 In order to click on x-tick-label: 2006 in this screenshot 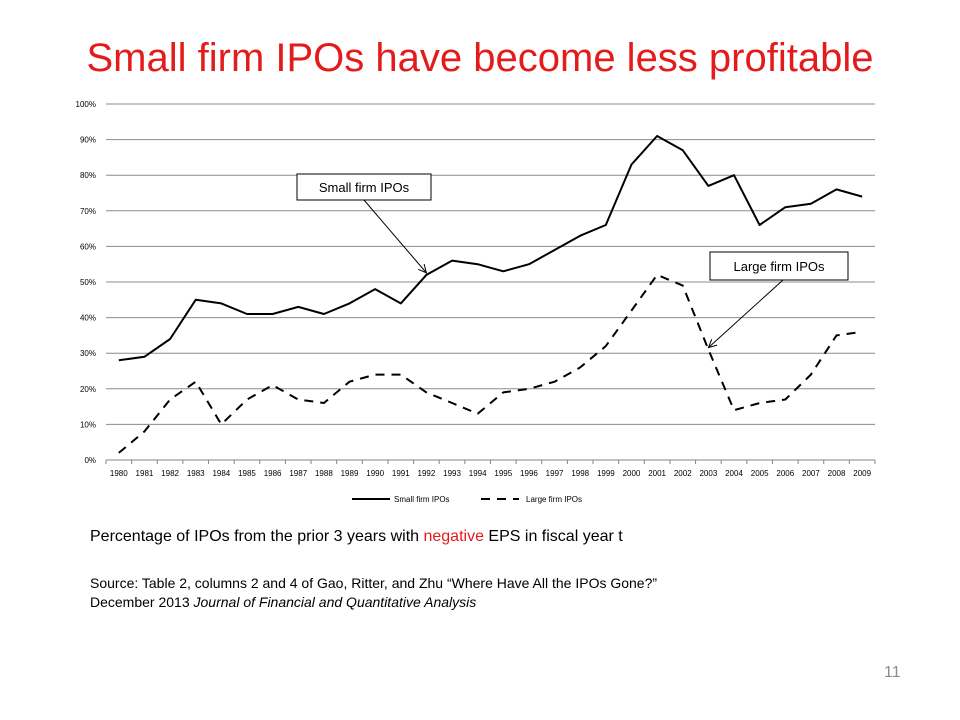, I will do `click(785, 473)`.